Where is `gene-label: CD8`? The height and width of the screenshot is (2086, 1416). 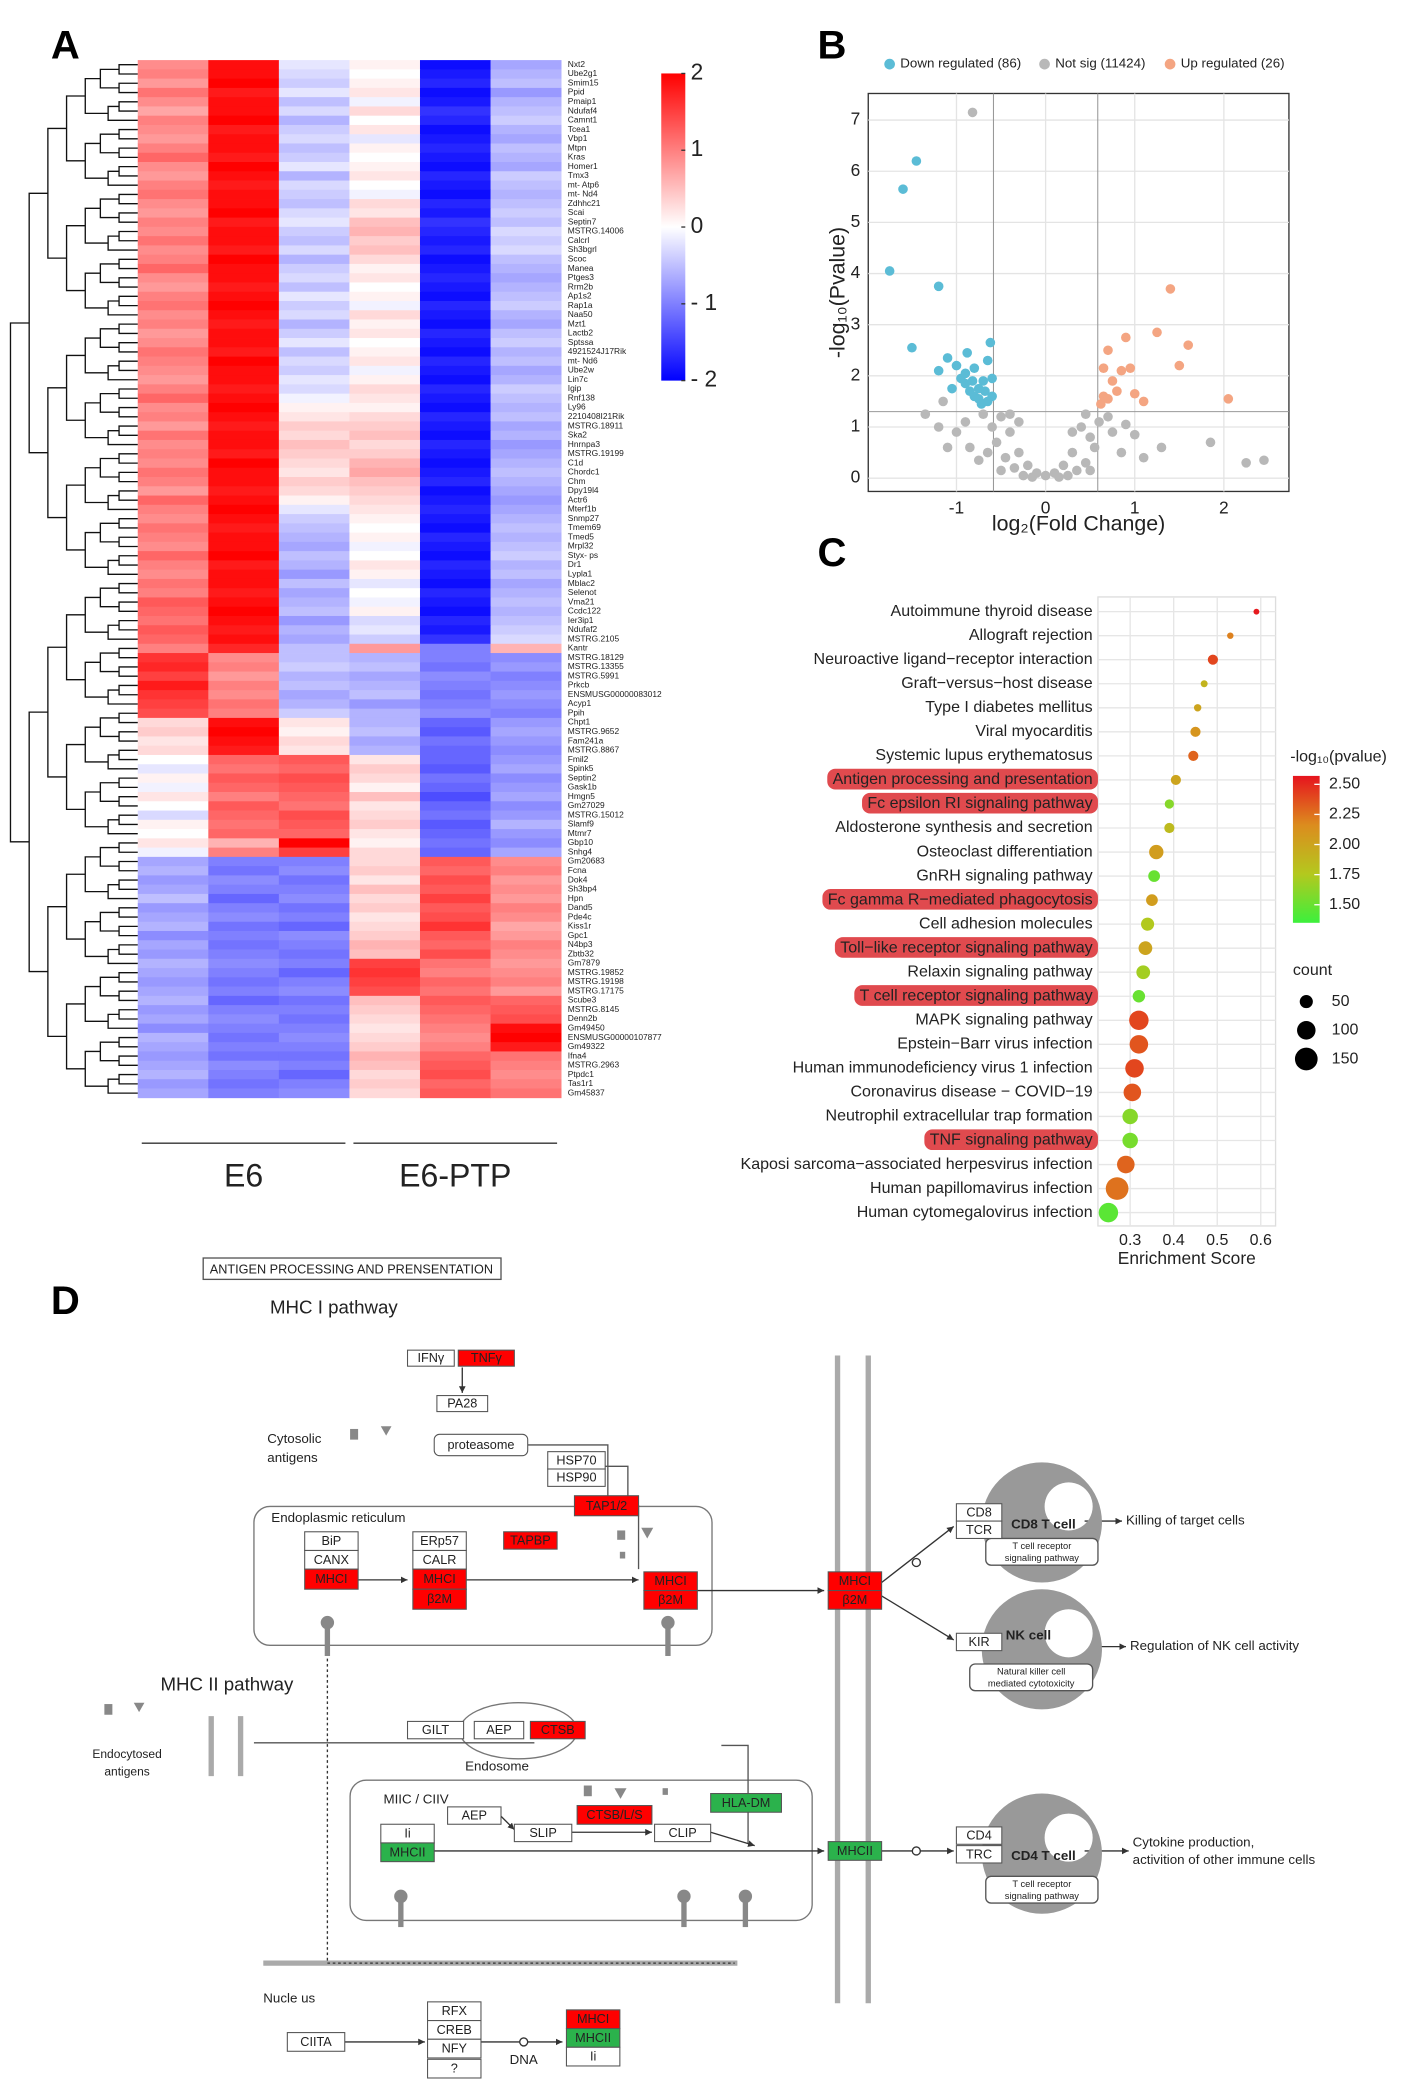
gene-label: CD8 is located at coordinates (978, 1512).